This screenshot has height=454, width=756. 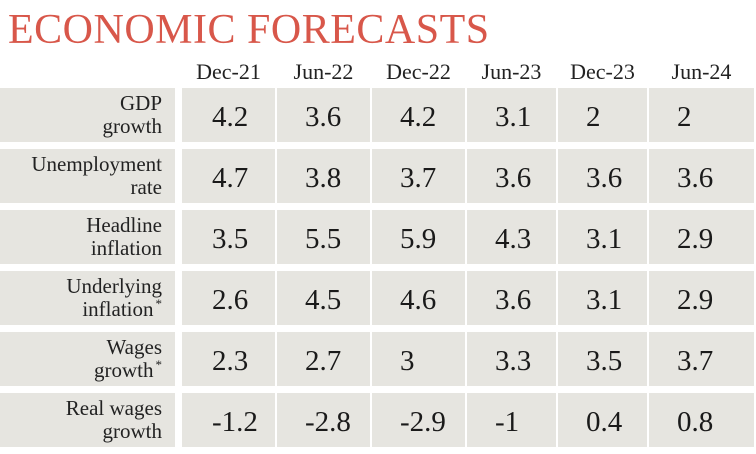 What do you see at coordinates (684, 117) in the screenshot?
I see `cell-value: 2` at bounding box center [684, 117].